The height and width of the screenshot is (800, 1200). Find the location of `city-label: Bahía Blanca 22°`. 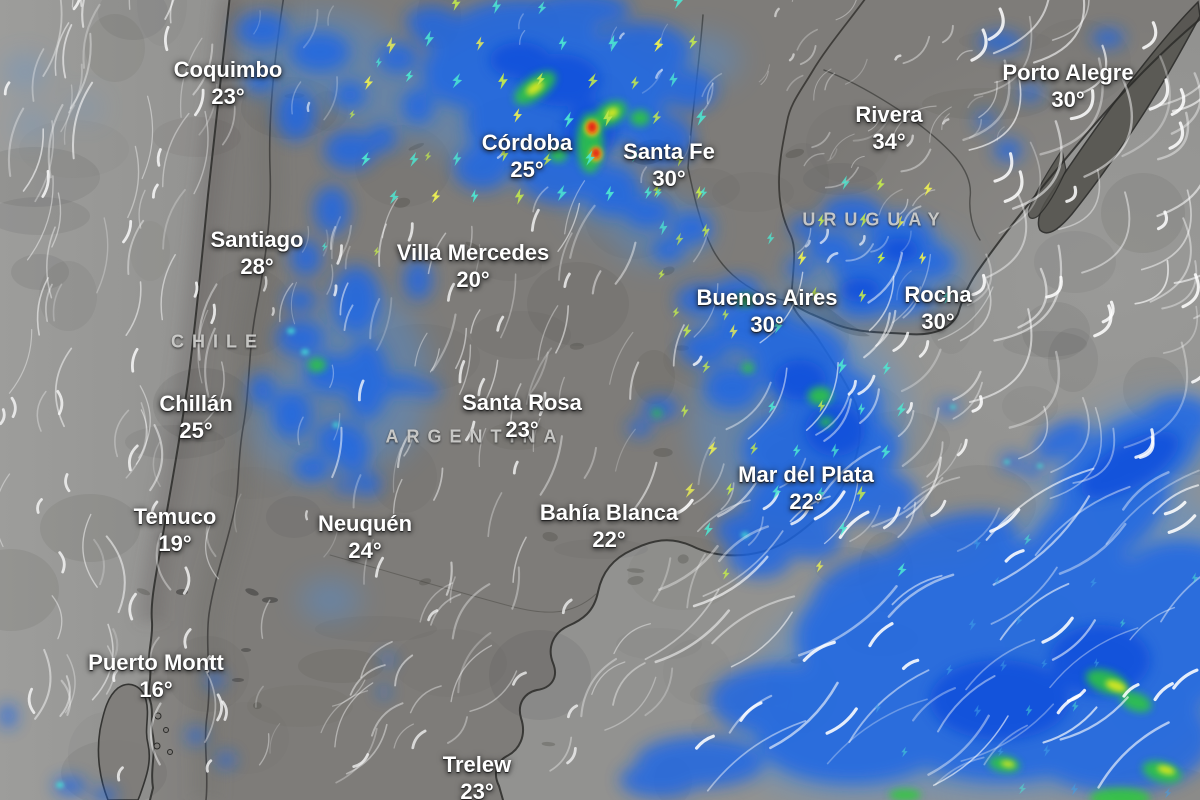

city-label: Bahía Blanca 22° is located at coordinates (609, 527).